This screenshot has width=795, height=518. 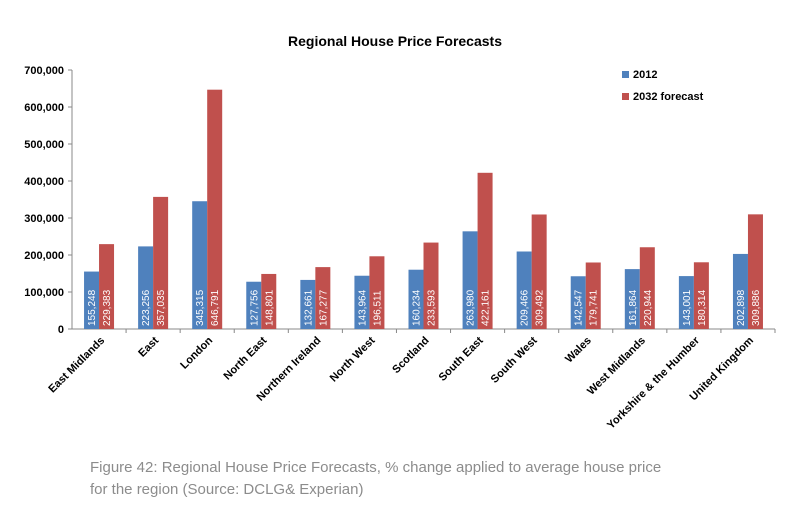 I want to click on chart-title: Regional House Price Forecasts, so click(x=395, y=41).